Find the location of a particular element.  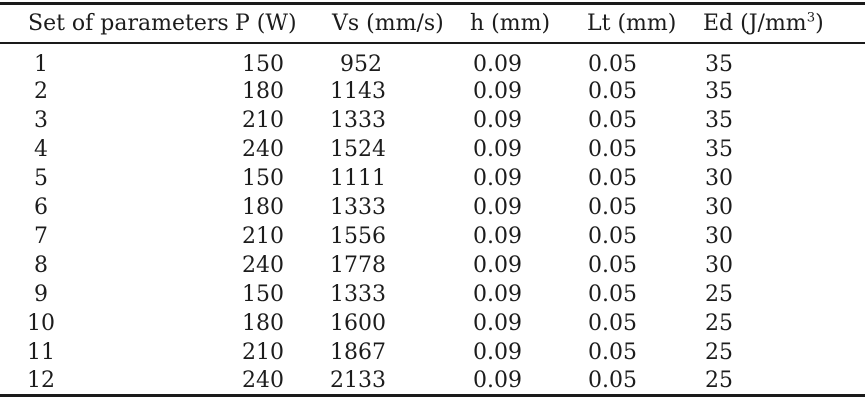

table-row: 7 210 1556 0.09 0.05 30 is located at coordinates (432, 236).